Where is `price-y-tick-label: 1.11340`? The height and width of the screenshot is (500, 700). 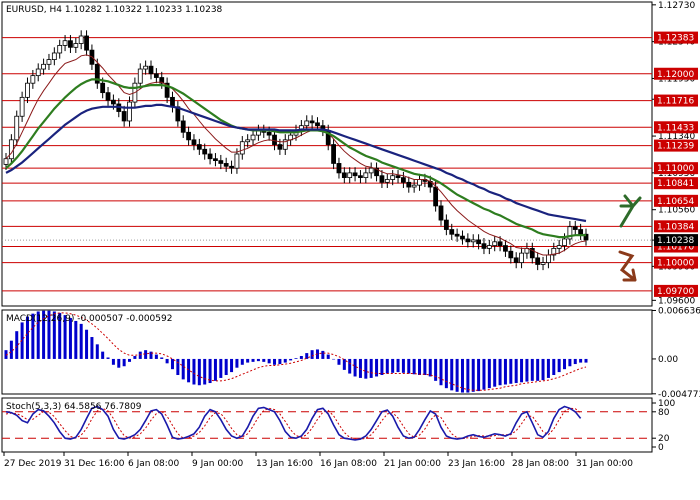
price-y-tick-label: 1.11340 is located at coordinates (676, 137).